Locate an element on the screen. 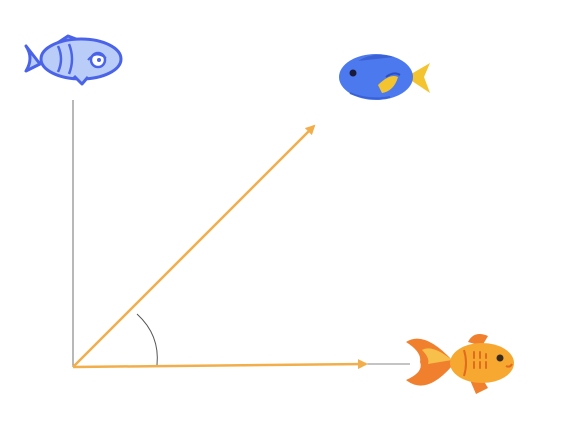 Image resolution: width=562 pixels, height=443 pixels. blue-tang-fish-icon is located at coordinates (384, 77).